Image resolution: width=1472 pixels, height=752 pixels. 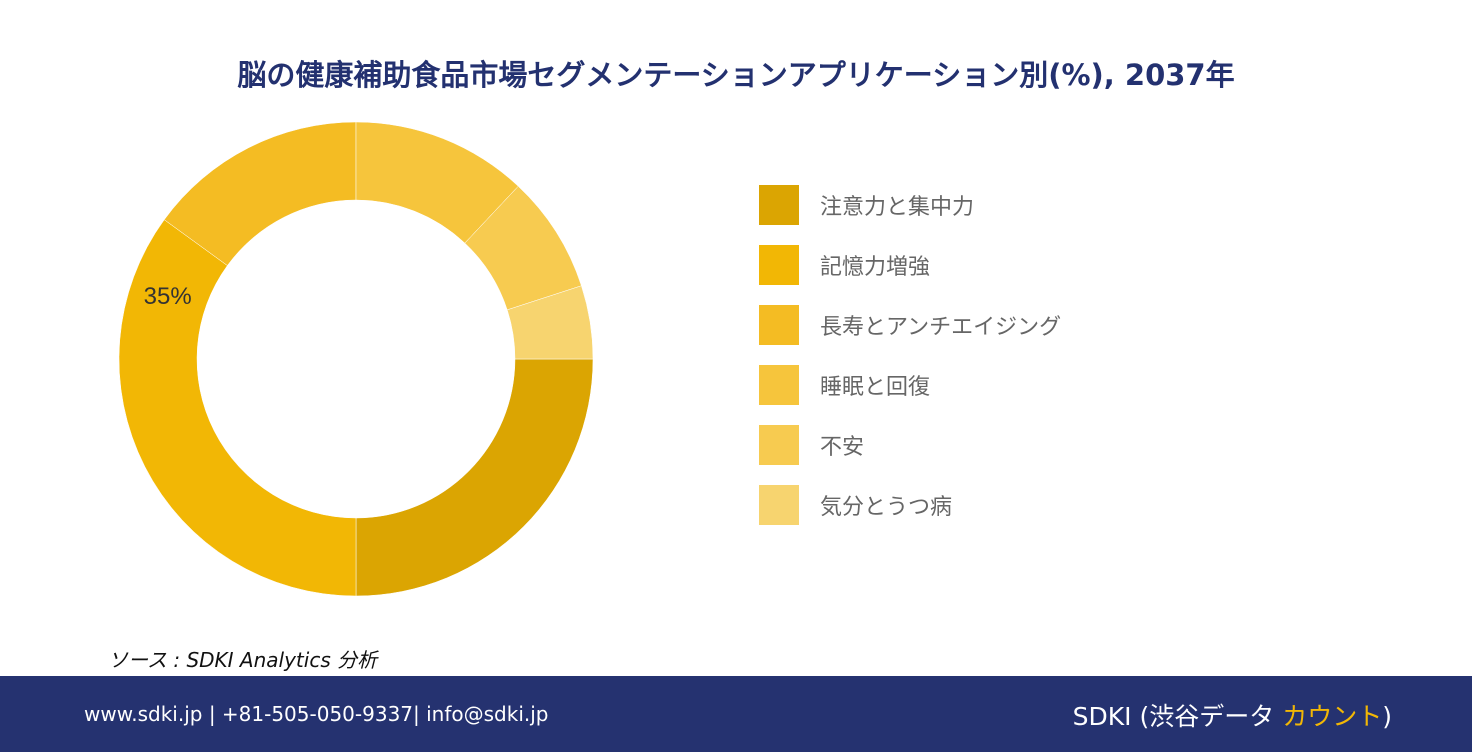 I want to click on data-label-1: 35%, so click(x=168, y=296).